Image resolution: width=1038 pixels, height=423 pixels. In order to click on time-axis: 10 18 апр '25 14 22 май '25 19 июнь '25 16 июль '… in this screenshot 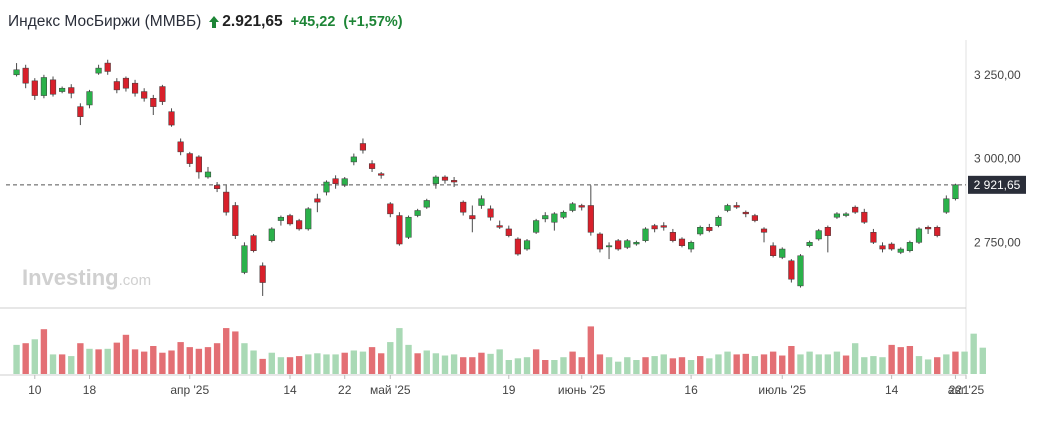, I will do `click(506, 386)`.